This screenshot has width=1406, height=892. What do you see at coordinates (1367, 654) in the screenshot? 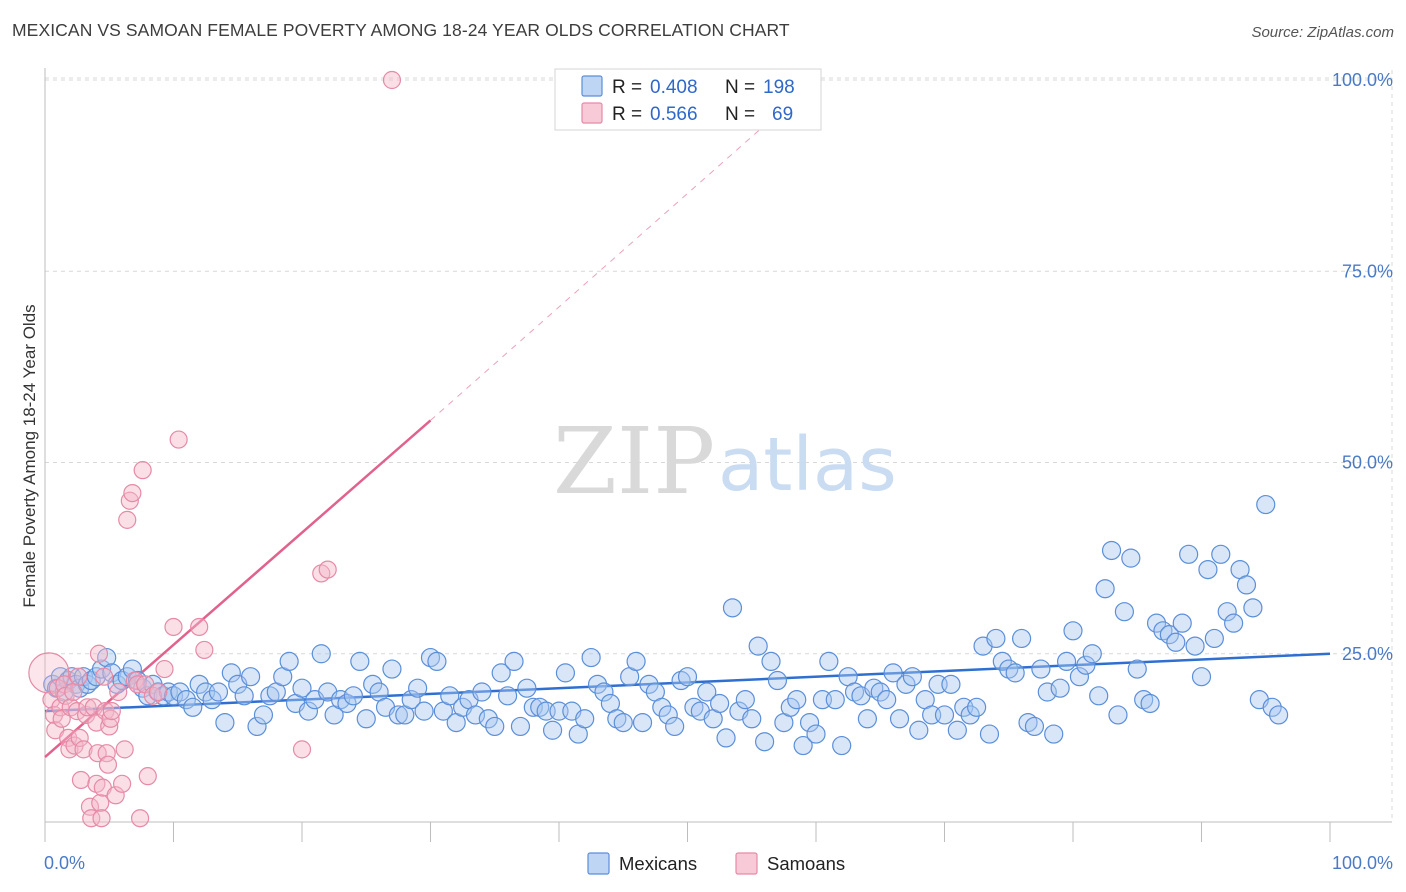
I see `y-tick-label: 25.0%` at bounding box center [1367, 654].